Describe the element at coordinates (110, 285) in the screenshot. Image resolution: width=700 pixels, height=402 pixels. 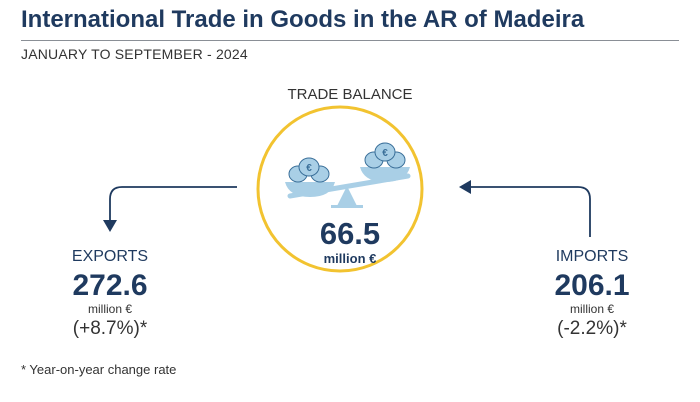
I see `exports-value: 272.6` at that location.